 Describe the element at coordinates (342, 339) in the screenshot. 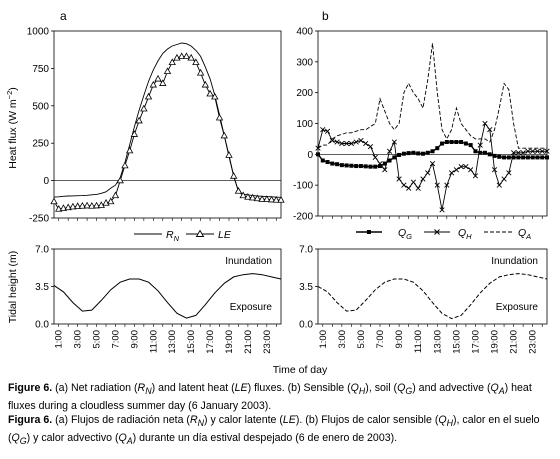

I see `x-tick-label-b-tide-1: 3:00` at that location.